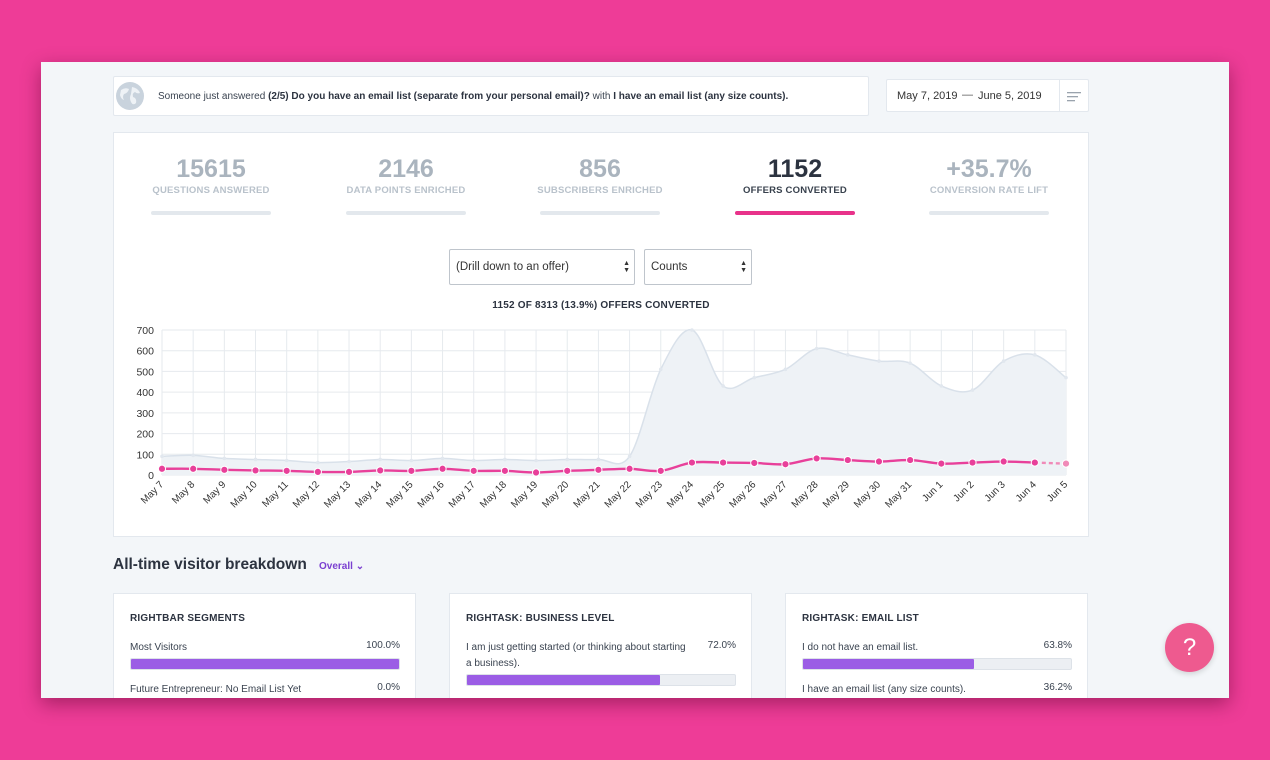 The image size is (1270, 760). Describe the element at coordinates (601, 96) in the screenshot. I see `ticker-with: with` at that location.